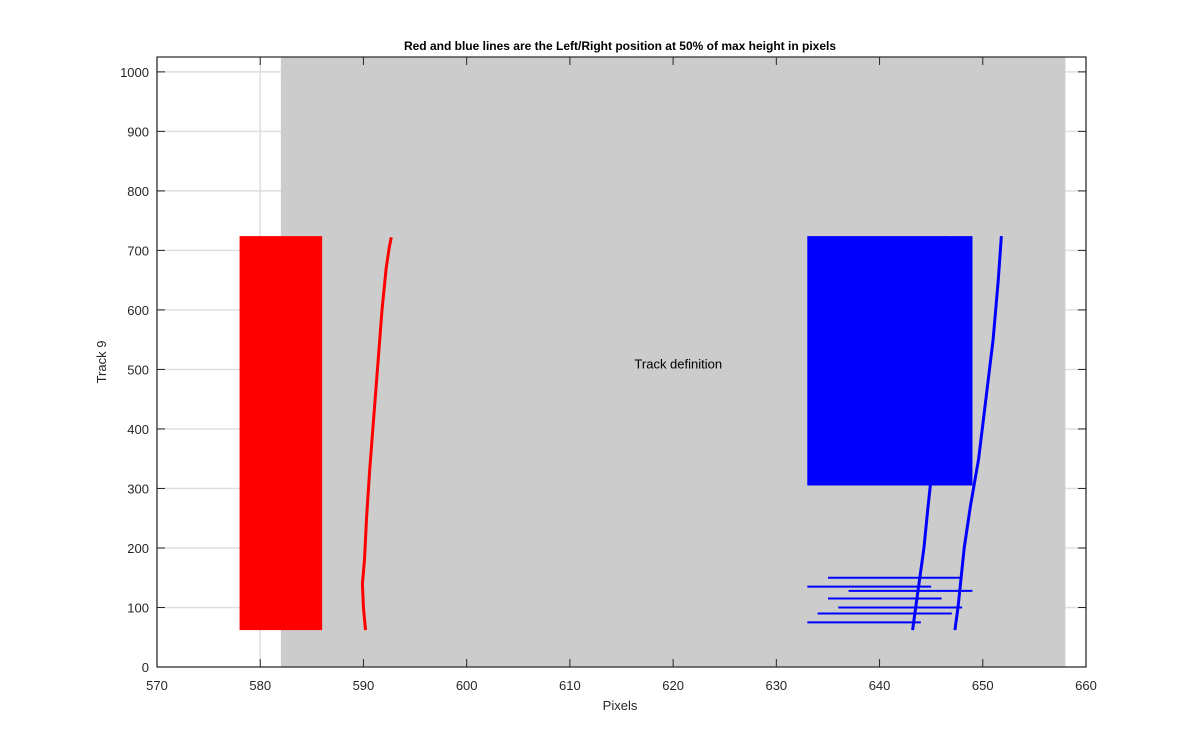 The image size is (1200, 750). I want to click on annotation-track-definition: Track definition, so click(678, 363).